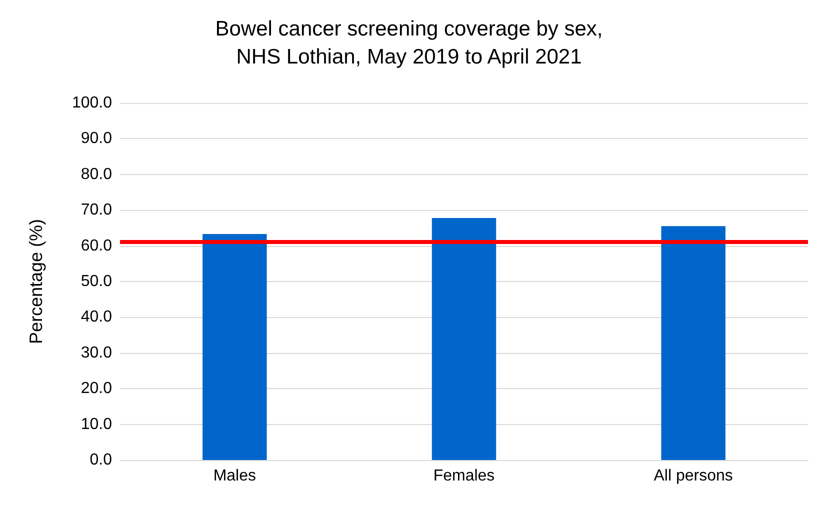 The height and width of the screenshot is (518, 818). Describe the element at coordinates (96, 424) in the screenshot. I see `y-tick-label: 10.0` at that location.